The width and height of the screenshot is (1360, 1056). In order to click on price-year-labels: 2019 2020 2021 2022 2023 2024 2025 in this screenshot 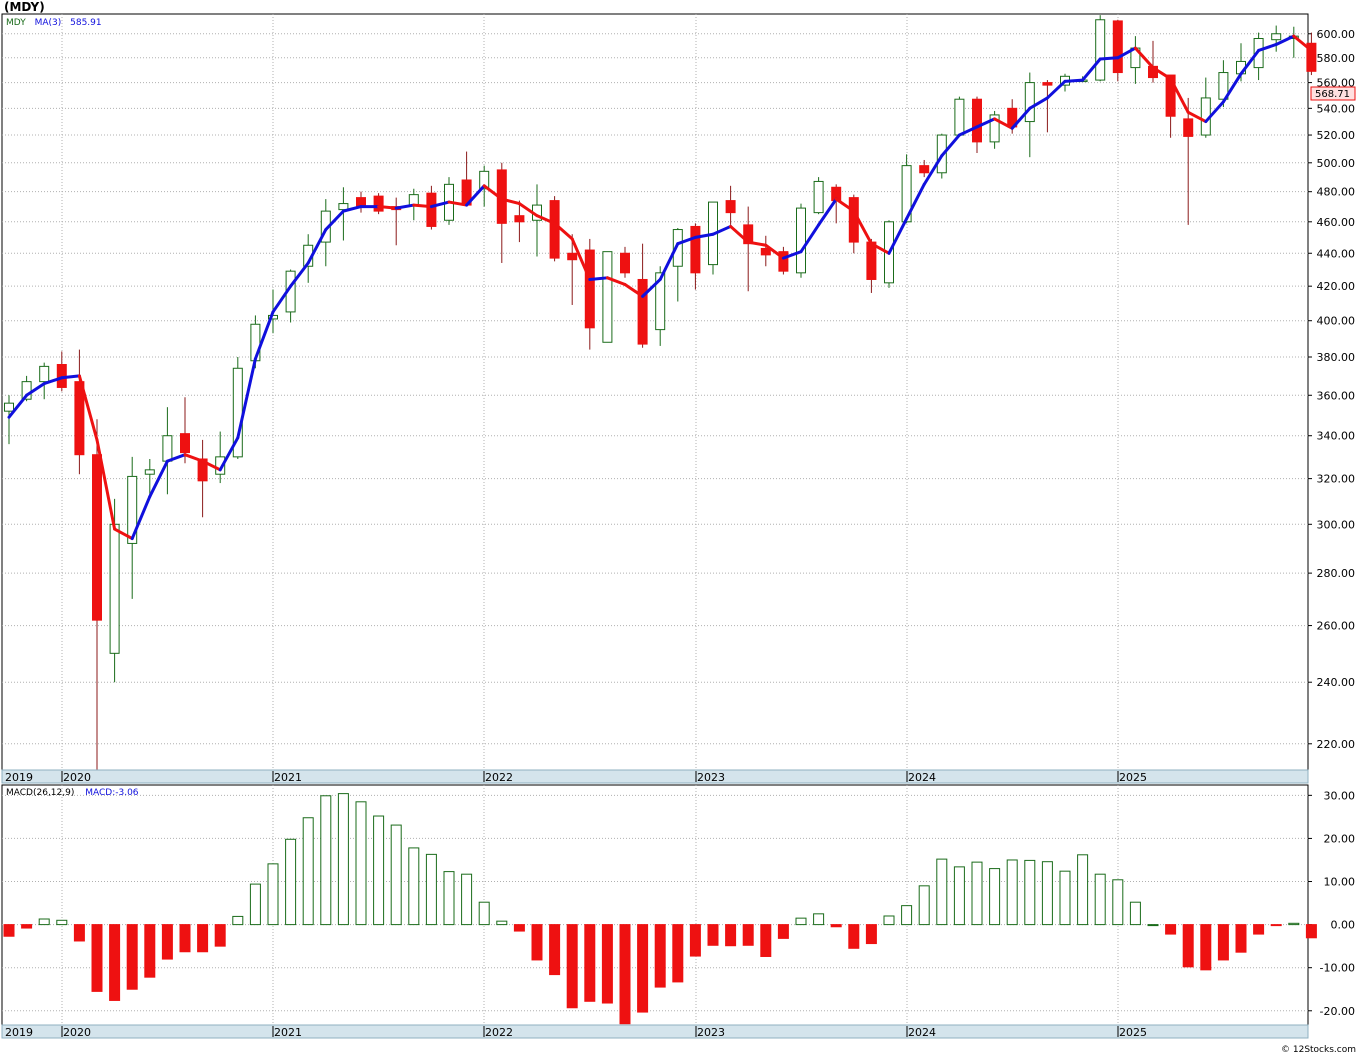, I will do `click(576, 777)`.